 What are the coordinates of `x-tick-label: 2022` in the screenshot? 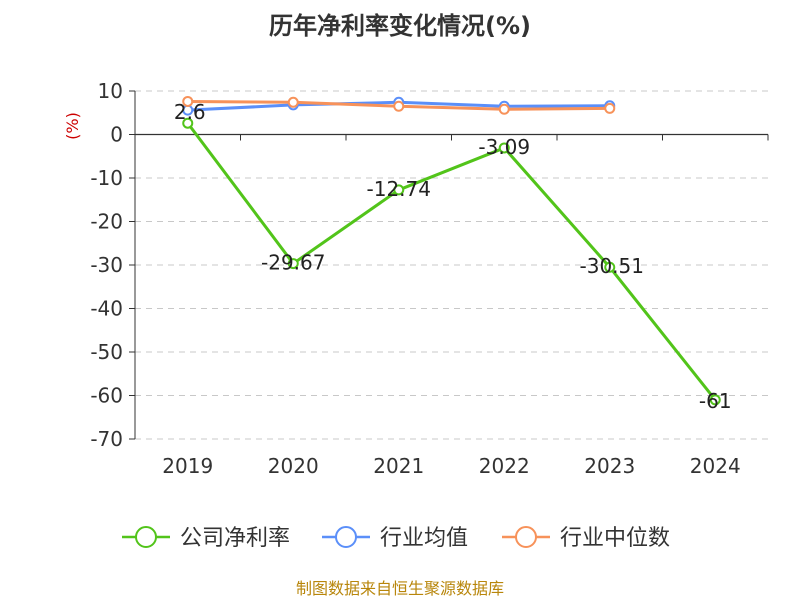 It's located at (504, 466).